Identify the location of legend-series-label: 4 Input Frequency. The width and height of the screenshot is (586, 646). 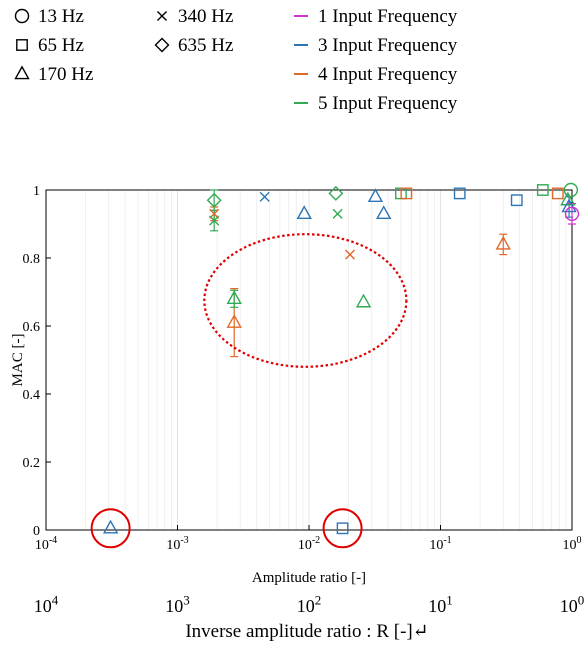
(388, 74).